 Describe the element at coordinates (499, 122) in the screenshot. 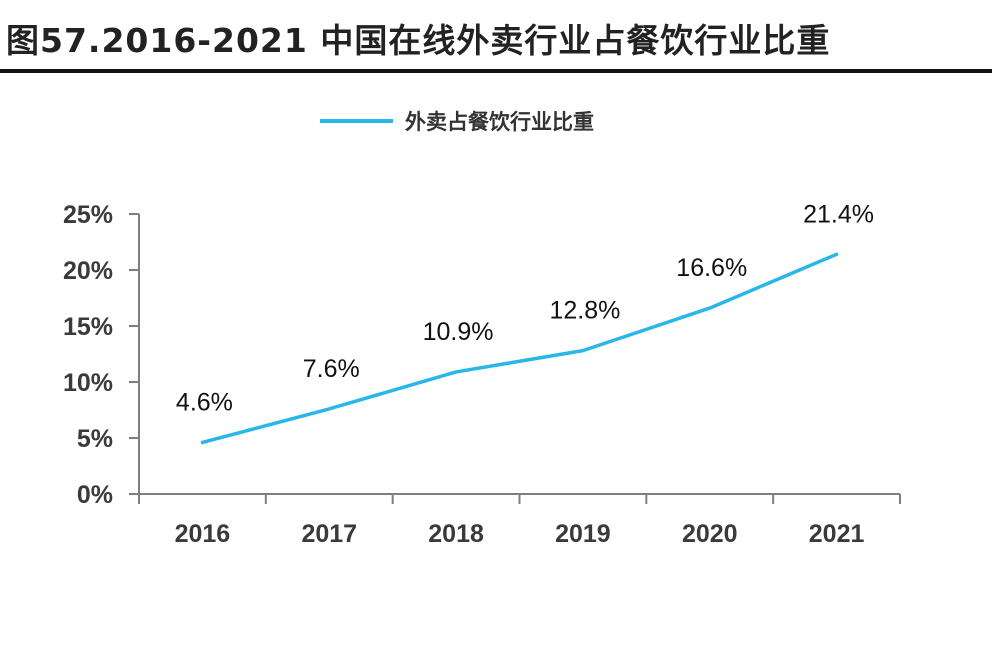

I see `legend-label: 外卖占餐饮行业比重` at that location.